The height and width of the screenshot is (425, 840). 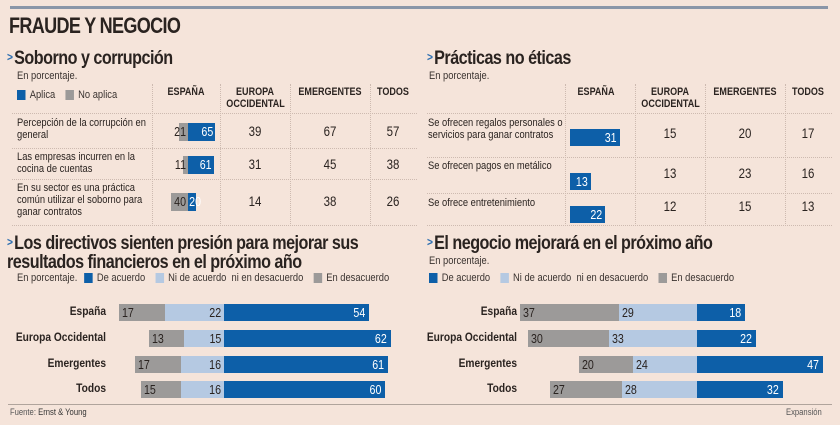 I want to click on cell-emergentes: 20, so click(x=745, y=132).